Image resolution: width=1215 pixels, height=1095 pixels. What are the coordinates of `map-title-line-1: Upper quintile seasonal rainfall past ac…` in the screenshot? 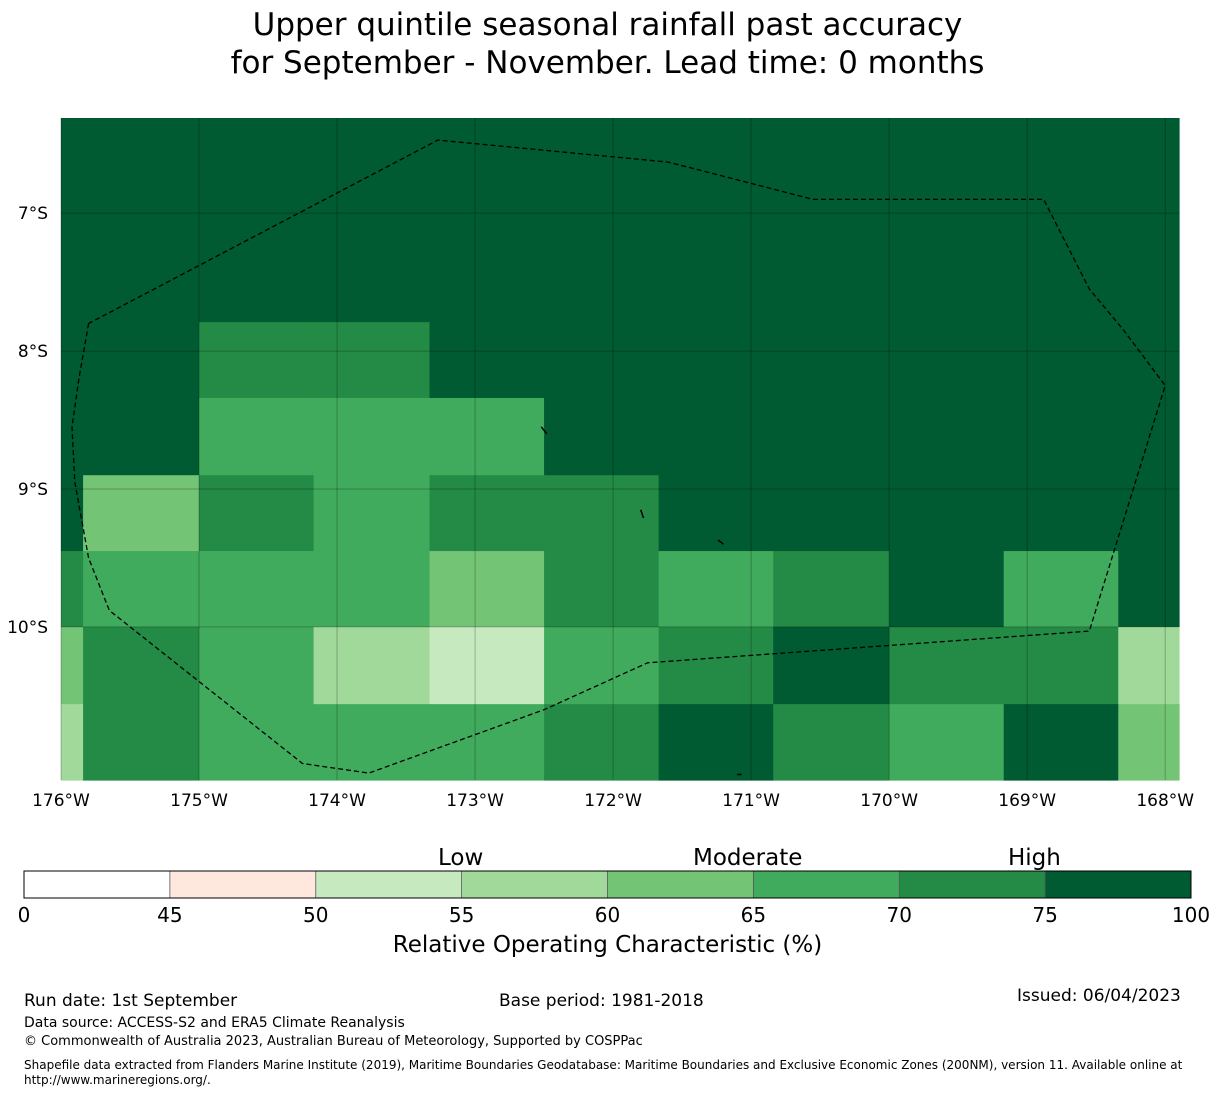 It's located at (607, 25).